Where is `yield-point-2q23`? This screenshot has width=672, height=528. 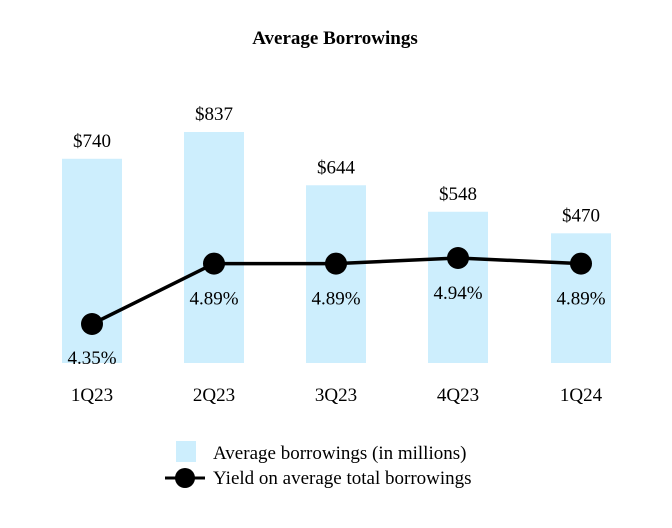 yield-point-2q23 is located at coordinates (214, 263).